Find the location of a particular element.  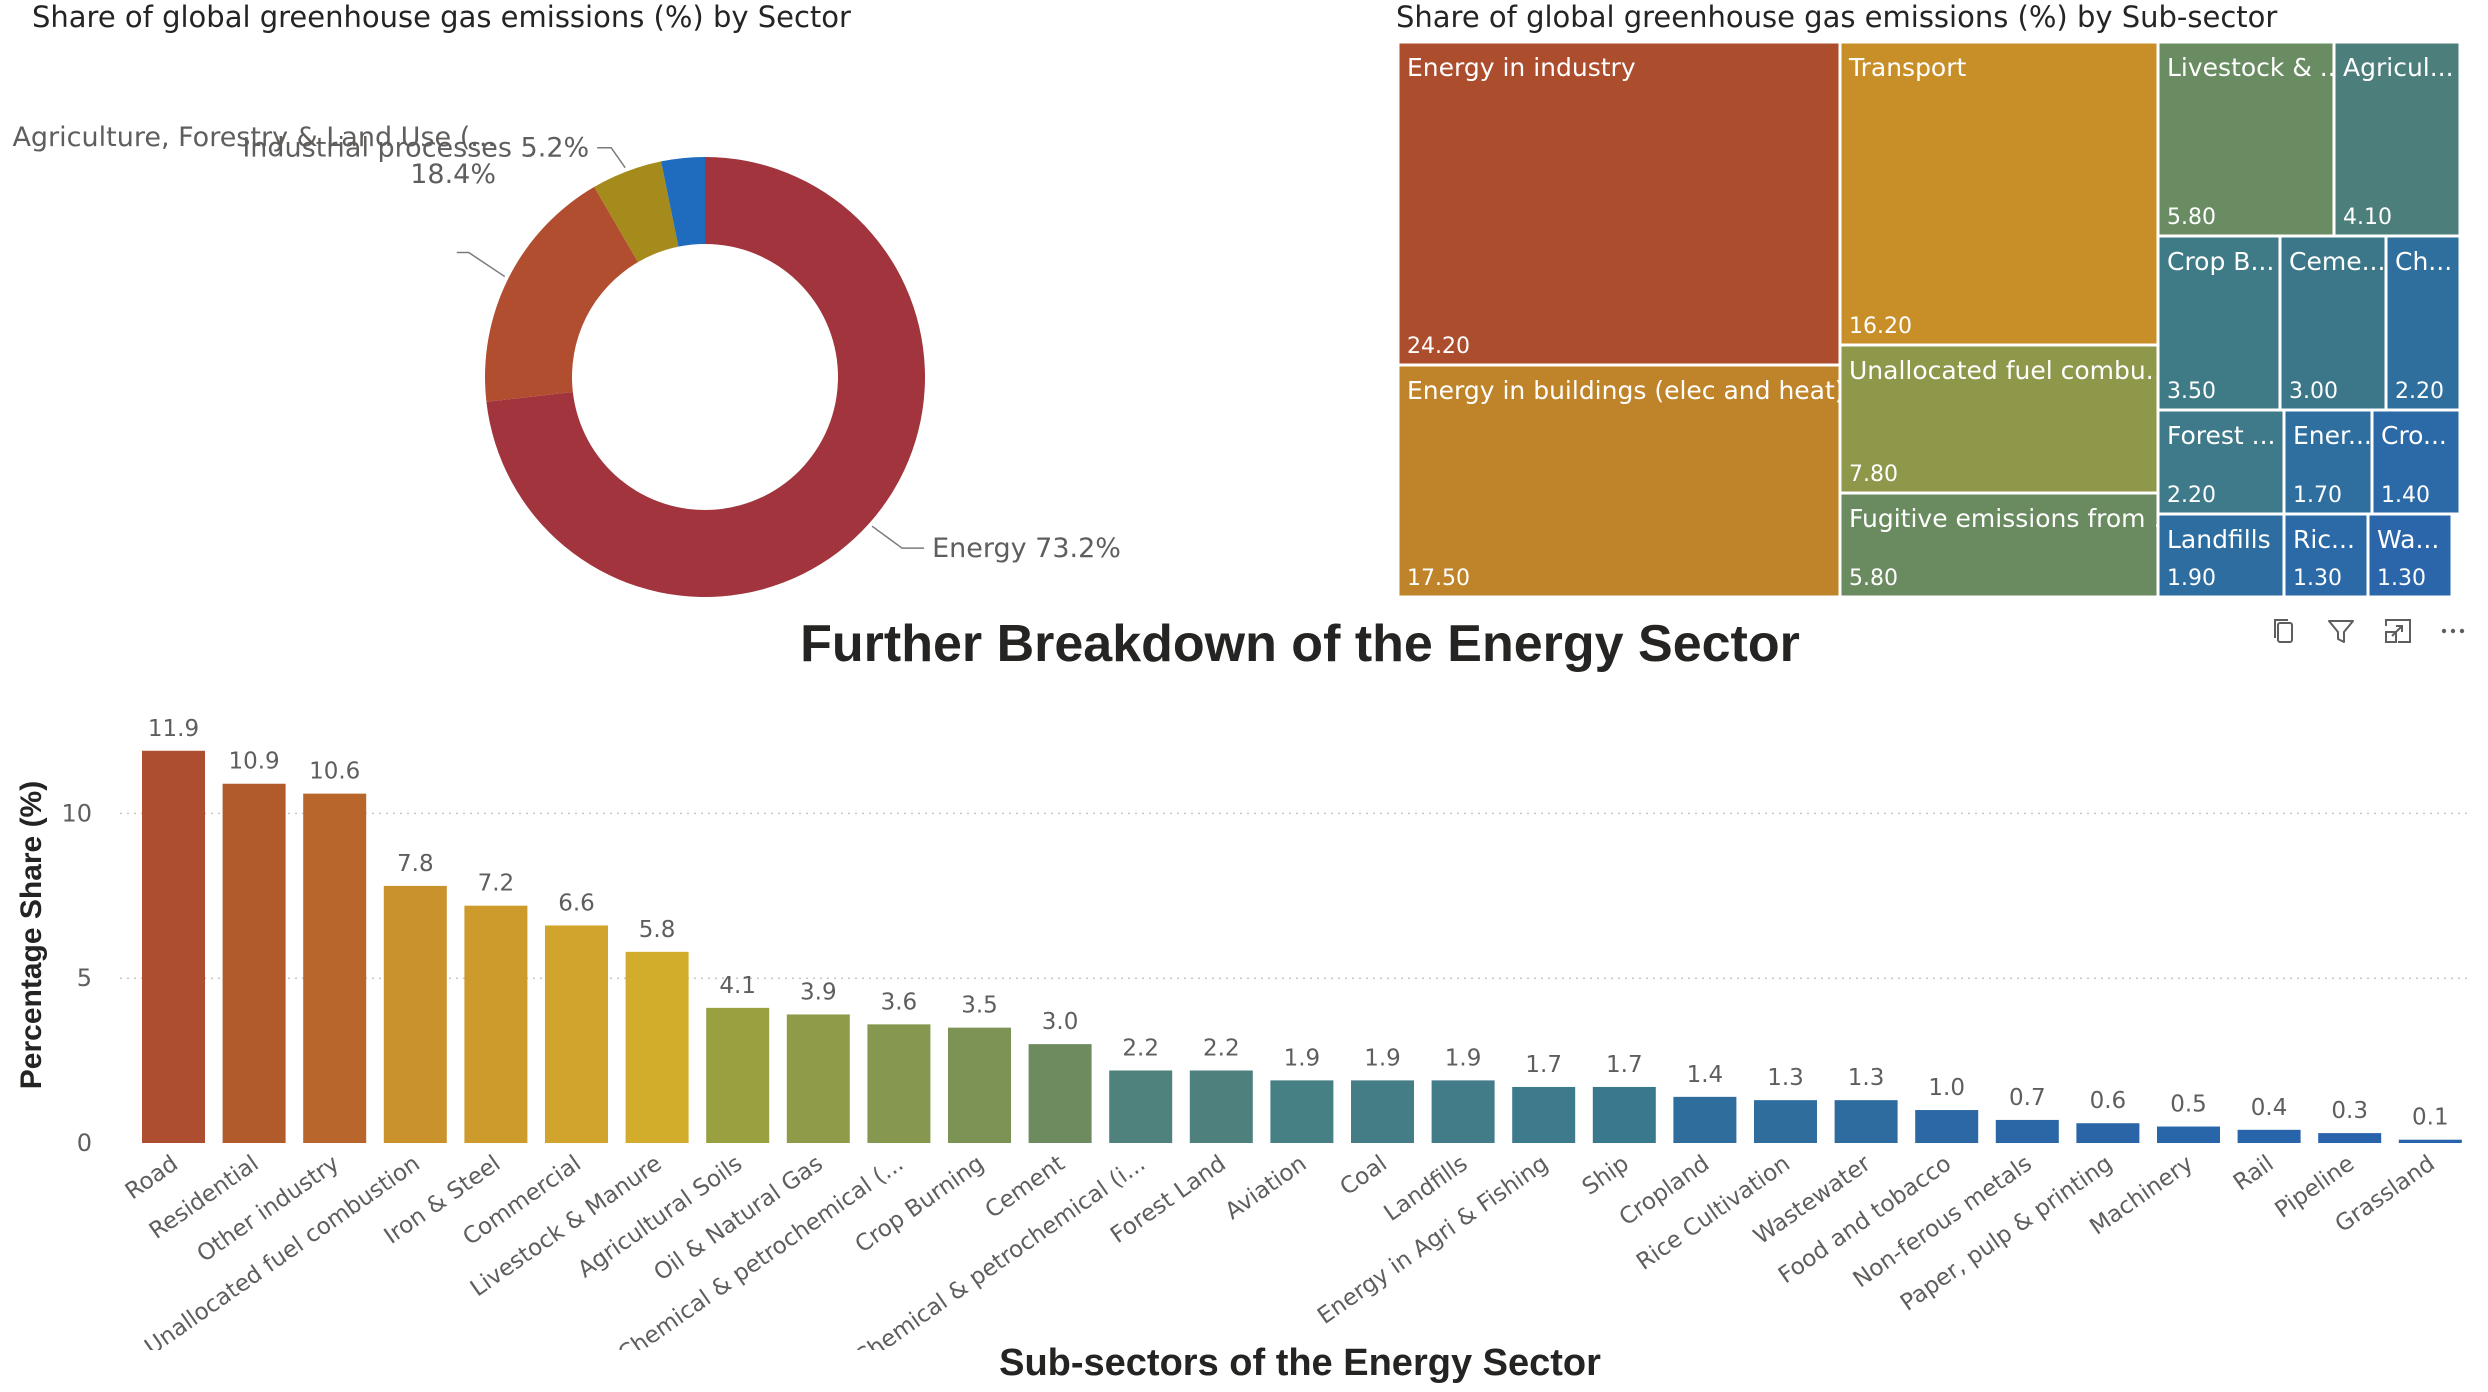

treemap-tile-value: 3.50 is located at coordinates (2191, 391).